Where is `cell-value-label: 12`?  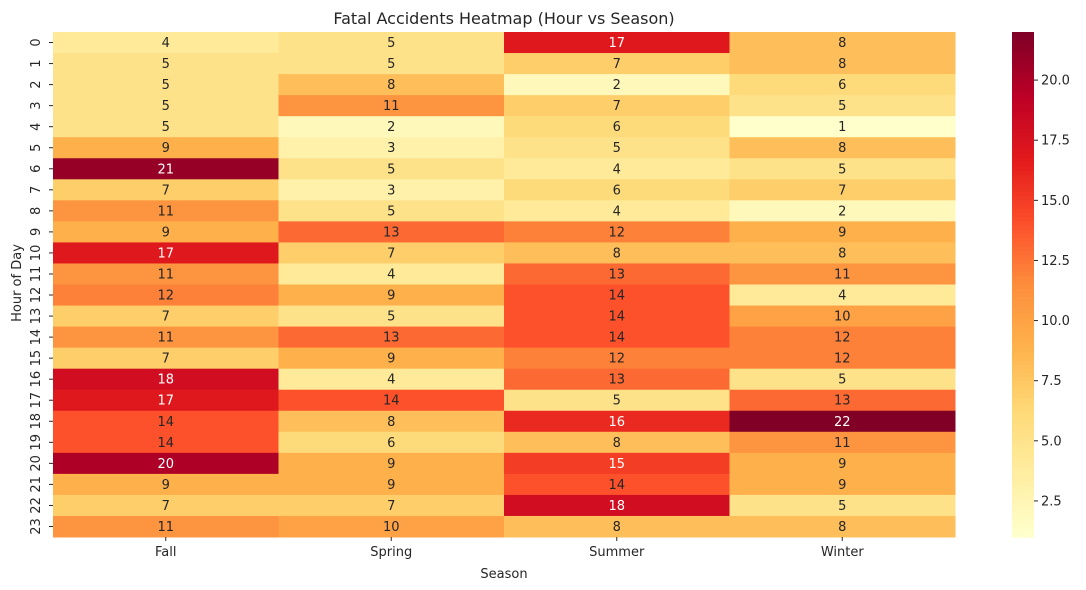 cell-value-label: 12 is located at coordinates (842, 338).